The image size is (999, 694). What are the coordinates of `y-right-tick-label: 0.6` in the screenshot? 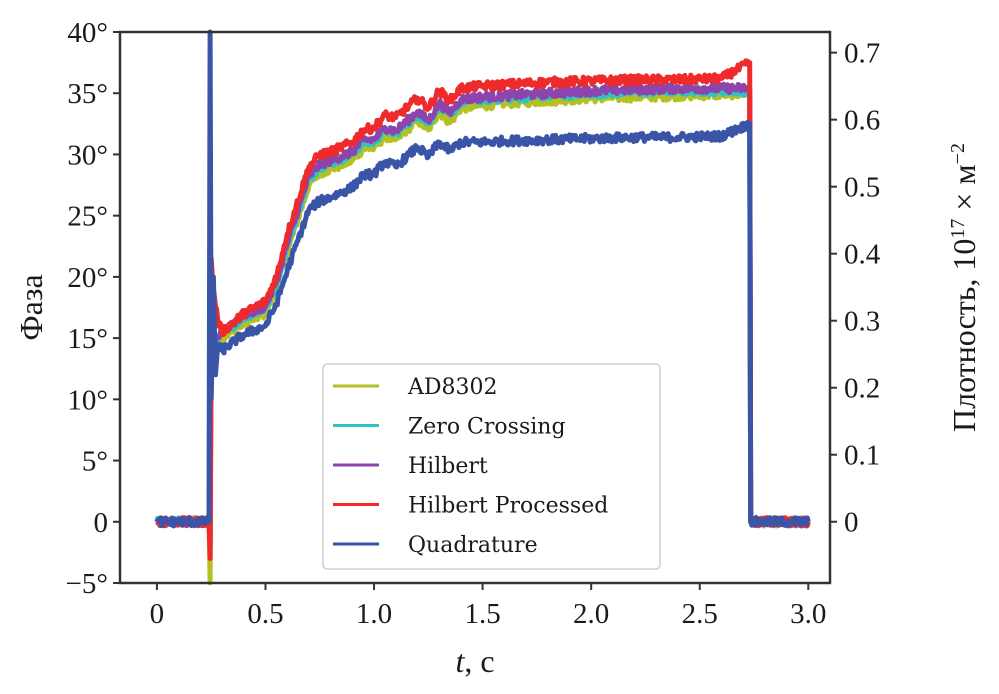 It's located at (862, 121).